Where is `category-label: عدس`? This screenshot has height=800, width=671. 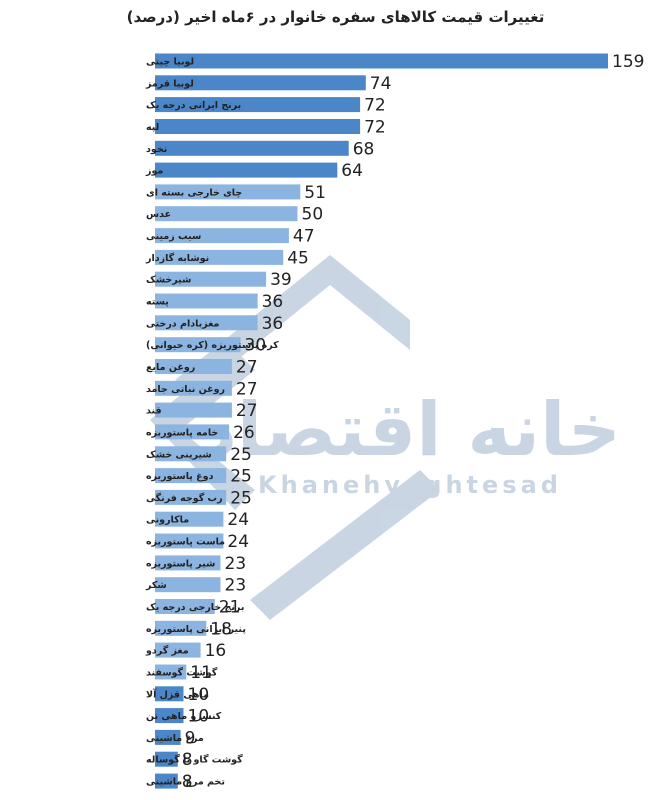
category-label: عدس is located at coordinates (158, 214).